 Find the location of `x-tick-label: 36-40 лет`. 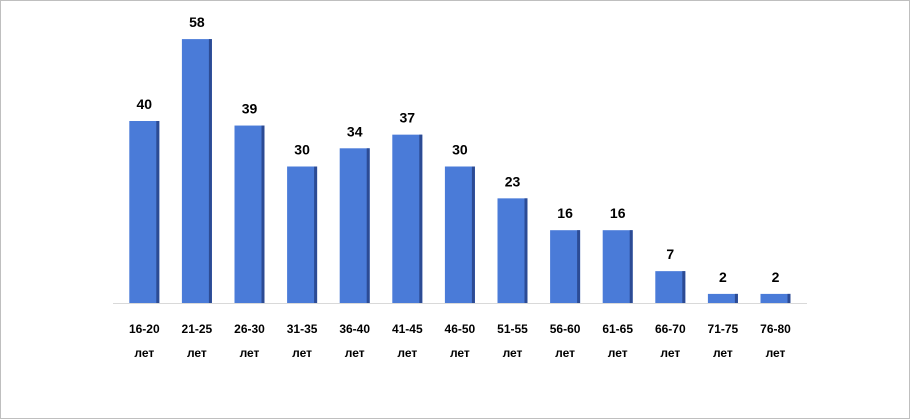

x-tick-label: 36-40 лет is located at coordinates (355, 341).